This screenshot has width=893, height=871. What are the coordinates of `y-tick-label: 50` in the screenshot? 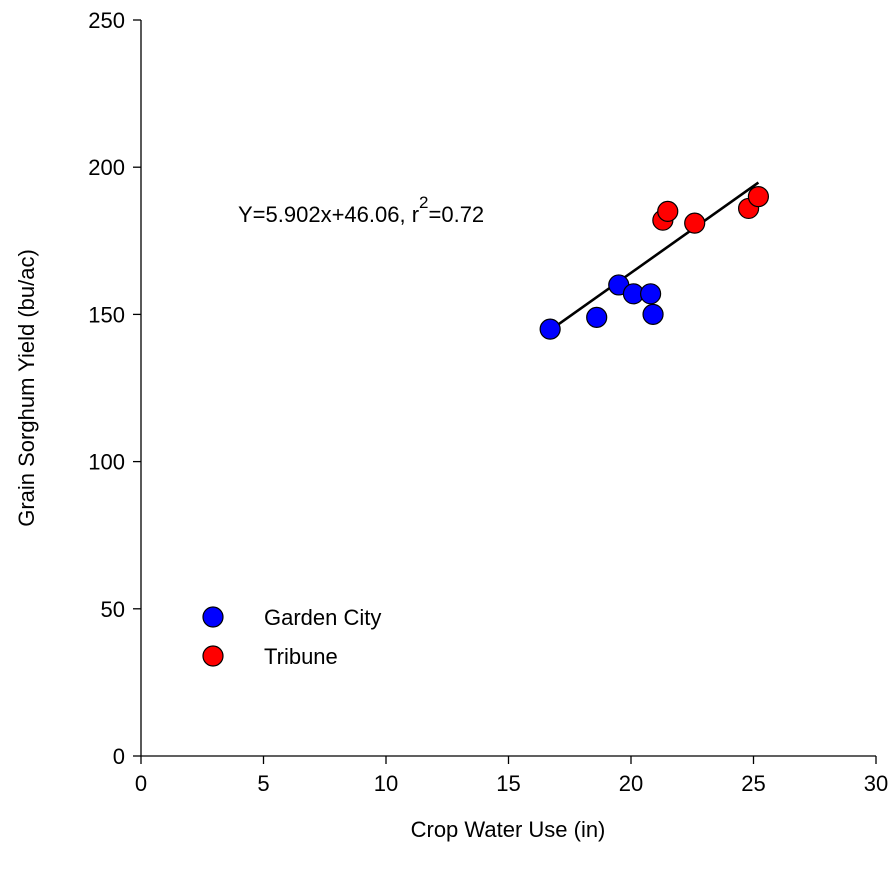 It's located at (113, 609).